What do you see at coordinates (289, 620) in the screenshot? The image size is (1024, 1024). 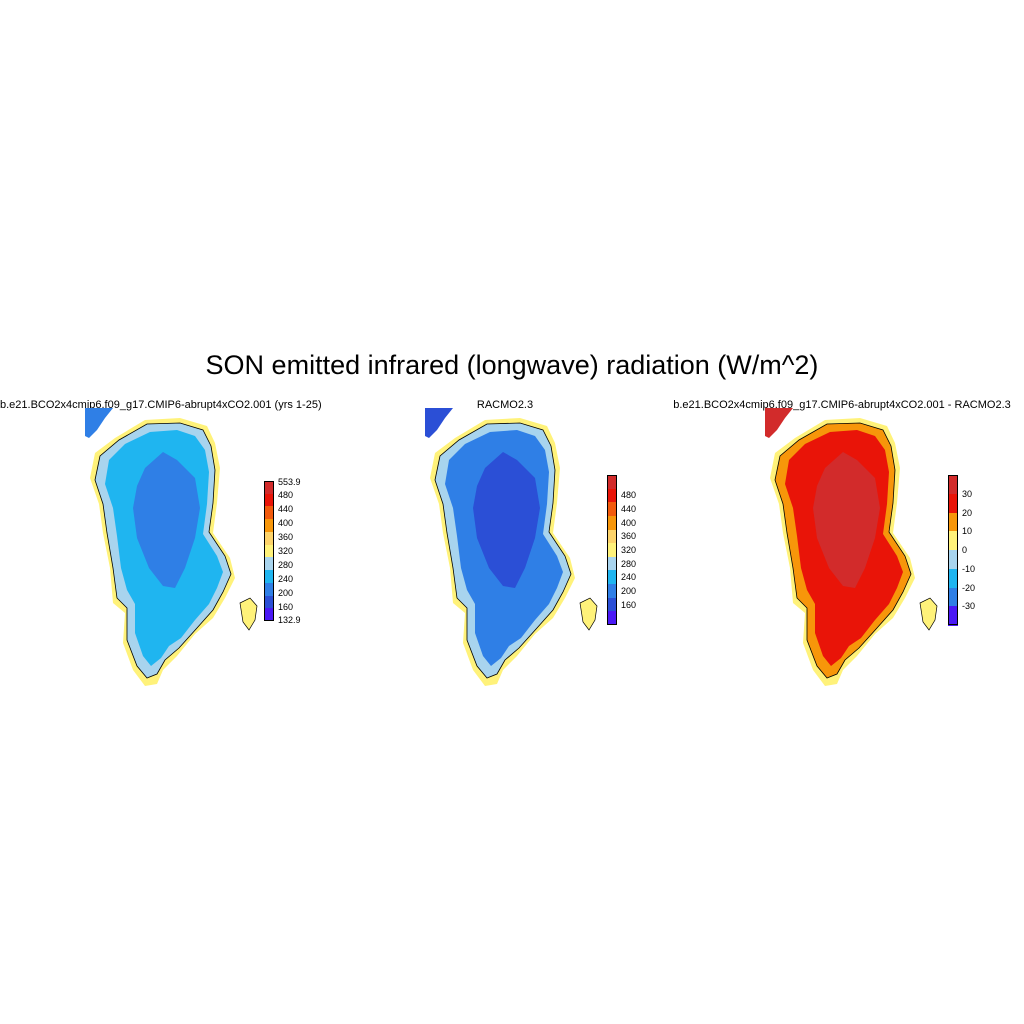 I see `colorbar-tick-label: 132.9` at bounding box center [289, 620].